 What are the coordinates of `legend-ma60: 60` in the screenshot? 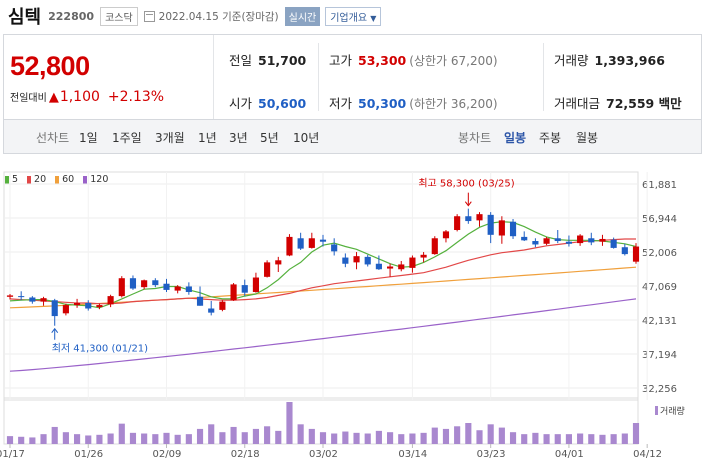 It's located at (64, 179).